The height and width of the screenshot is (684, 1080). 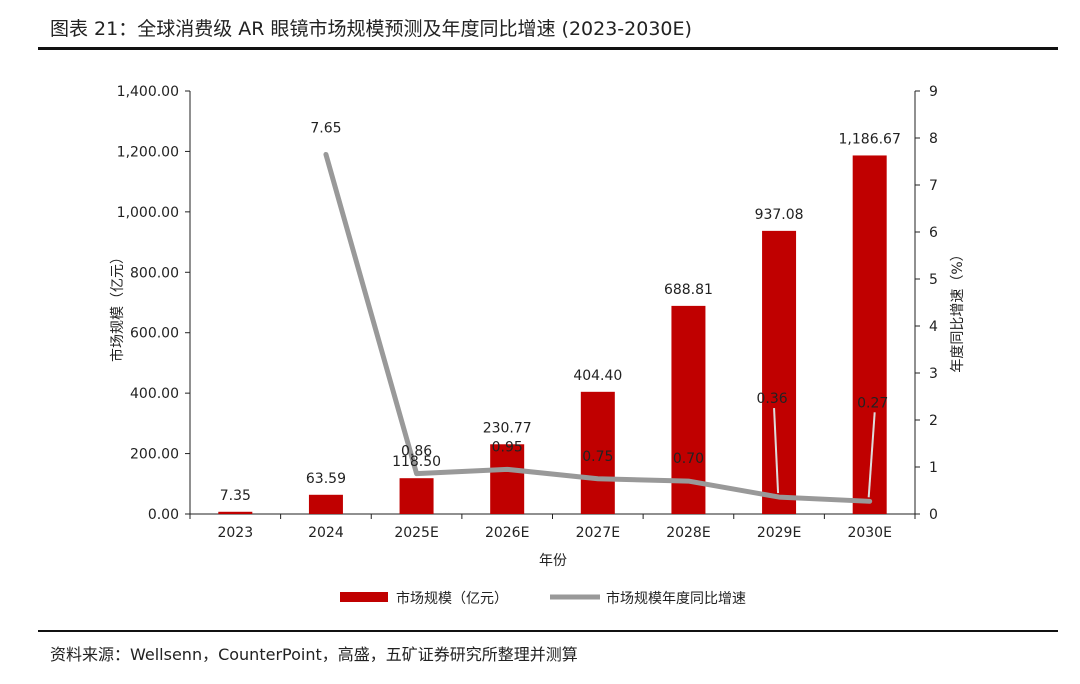 What do you see at coordinates (688, 459) in the screenshot?
I see `line-data-label: 0.70` at bounding box center [688, 459].